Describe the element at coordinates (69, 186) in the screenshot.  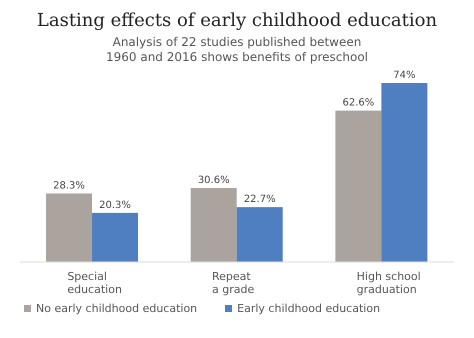
I see `data-label: 28.3%` at that location.